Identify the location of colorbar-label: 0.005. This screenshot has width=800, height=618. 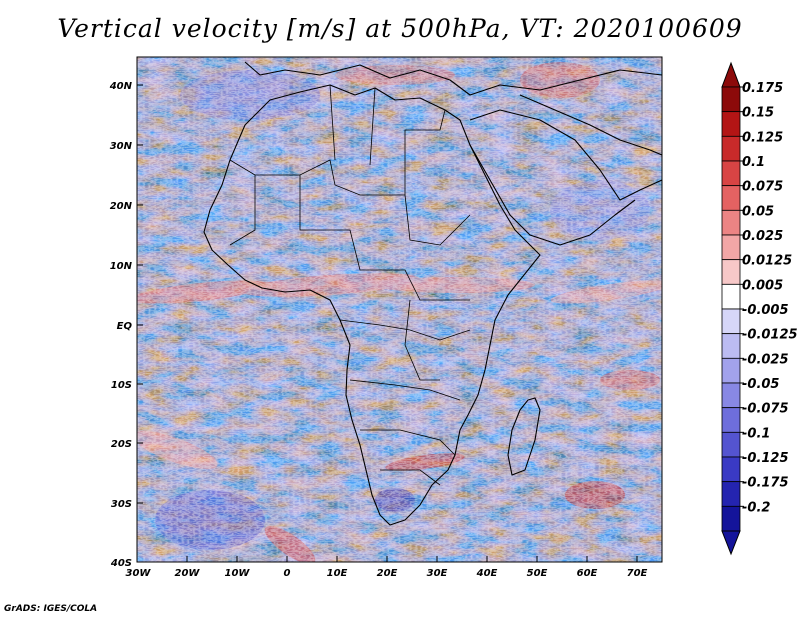
(762, 285).